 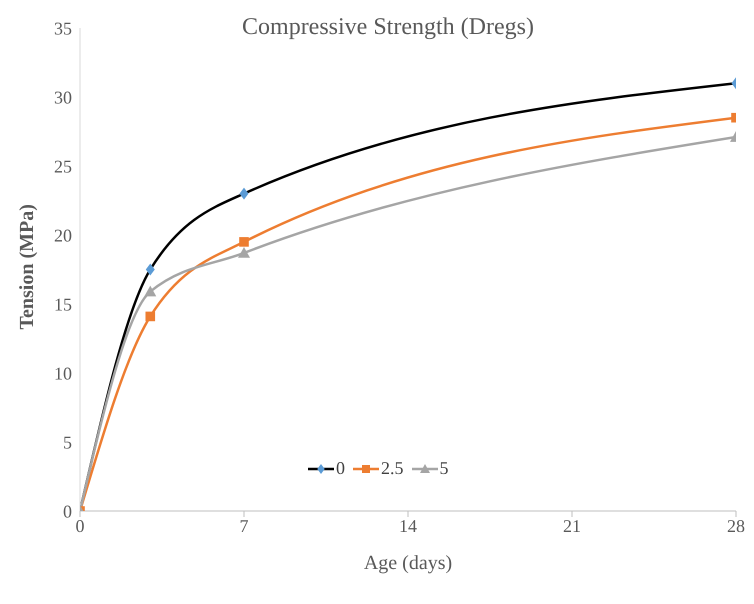 What do you see at coordinates (27, 267) in the screenshot?
I see `y-axis-title: Tension (MPa)` at bounding box center [27, 267].